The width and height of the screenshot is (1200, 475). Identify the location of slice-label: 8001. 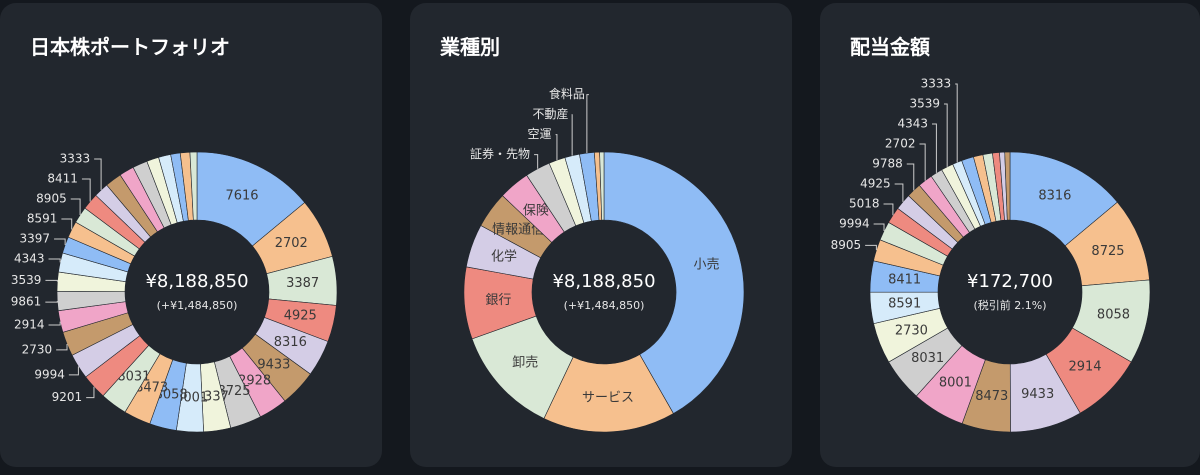
(955, 382).